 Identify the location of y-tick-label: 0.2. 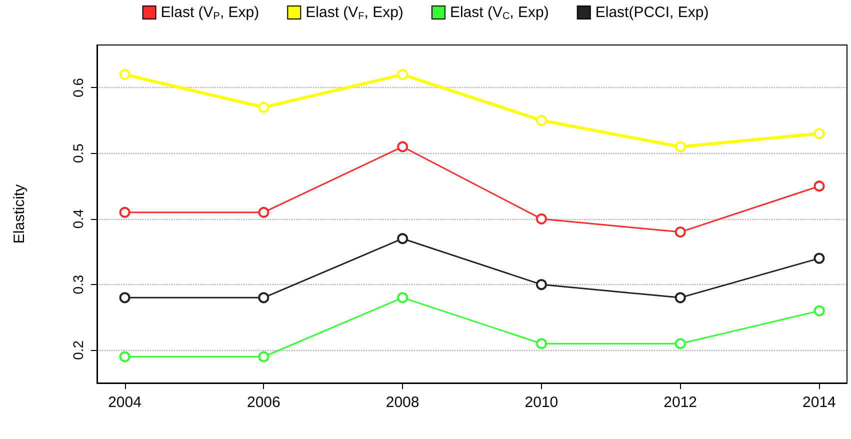
(78, 350).